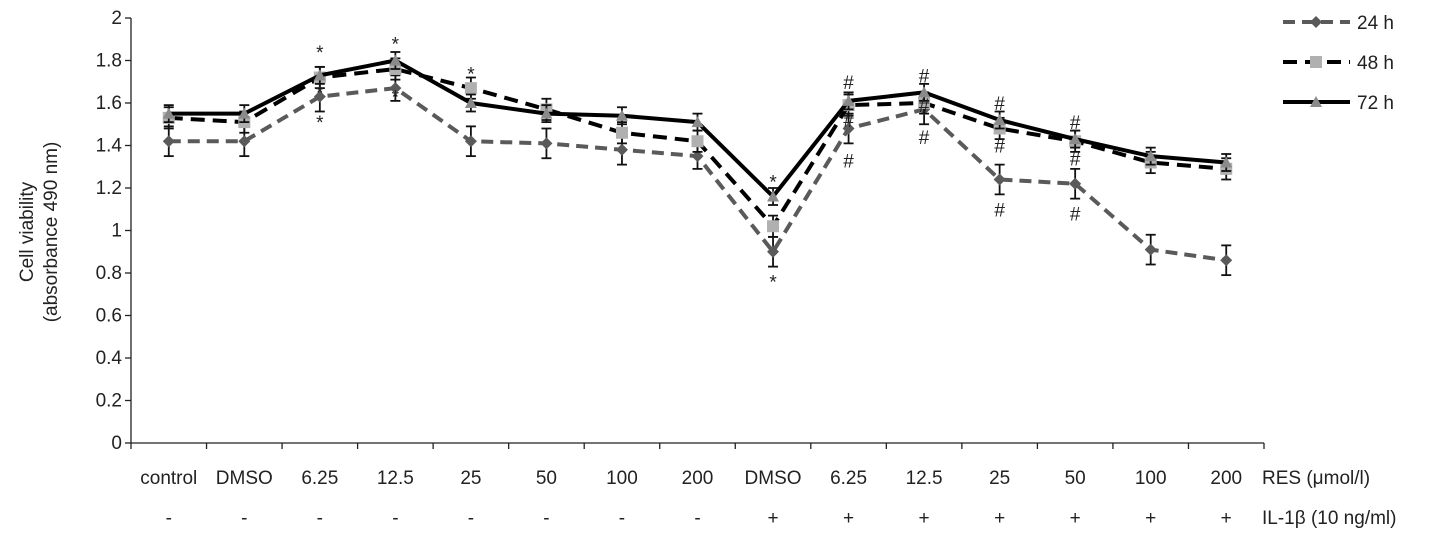  I want to click on y-axis-label-line1: Cell viability, so click(27, 231).